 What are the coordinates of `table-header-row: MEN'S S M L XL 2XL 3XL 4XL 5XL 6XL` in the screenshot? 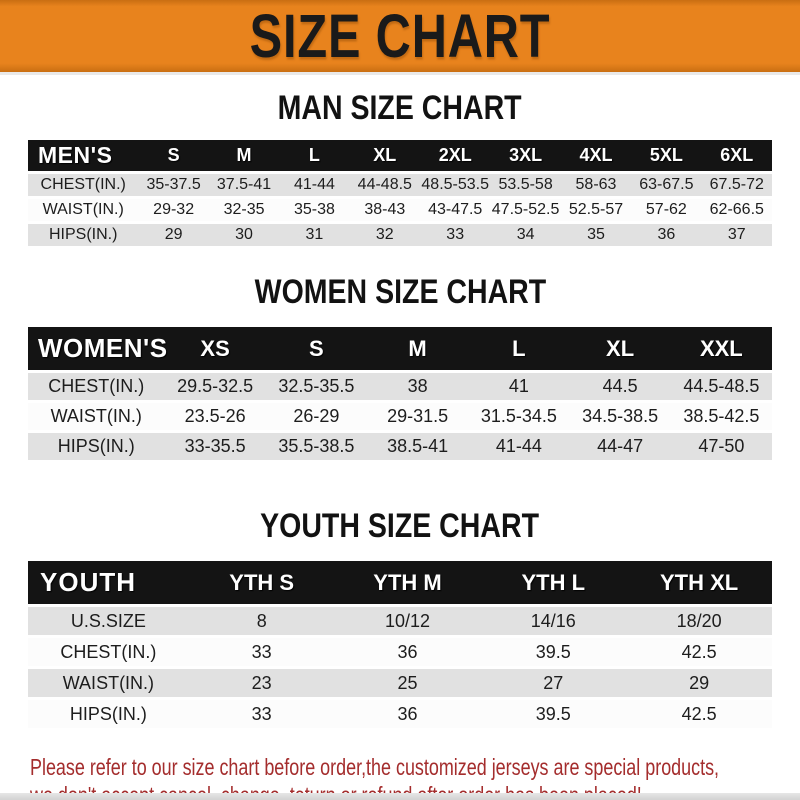 It's located at (400, 155).